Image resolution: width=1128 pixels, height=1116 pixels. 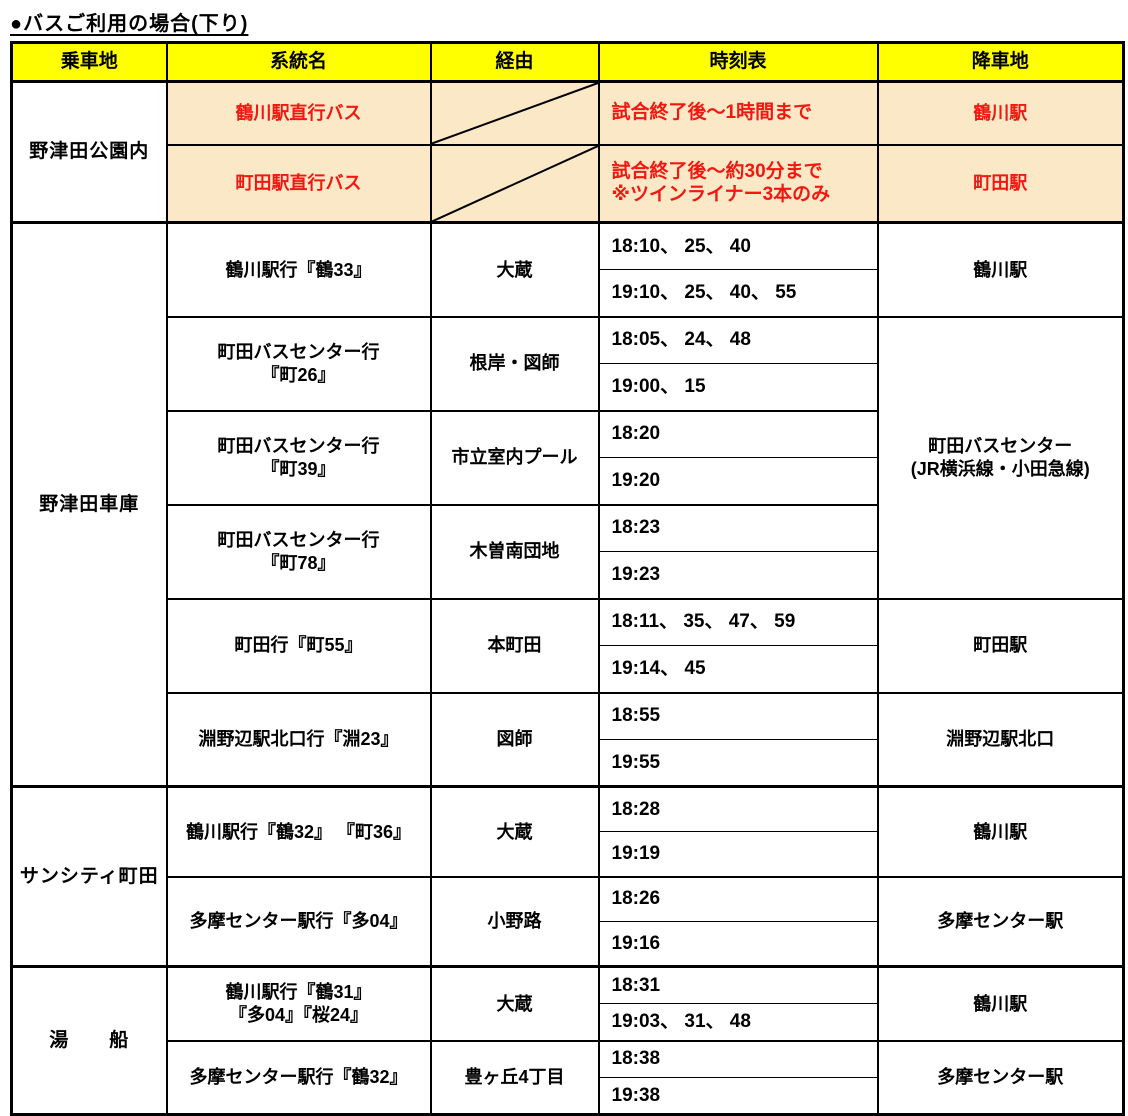 What do you see at coordinates (738, 854) in the screenshot?
I see `time-cell-19: 19:19` at bounding box center [738, 854].